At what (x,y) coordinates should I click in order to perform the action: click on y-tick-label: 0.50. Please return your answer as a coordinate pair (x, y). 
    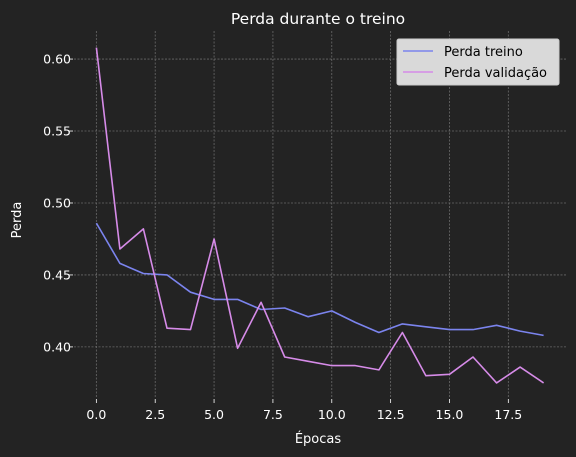
    Looking at the image, I should click on (57, 202).